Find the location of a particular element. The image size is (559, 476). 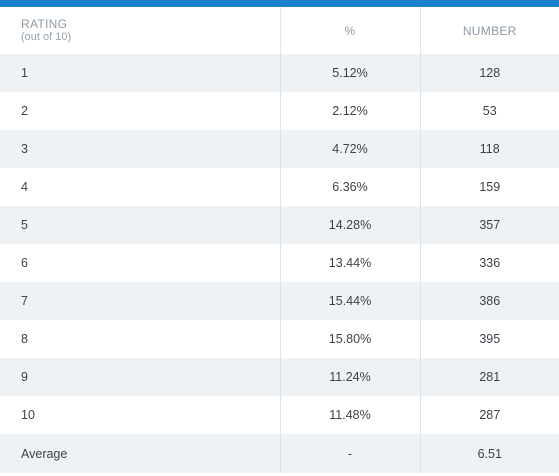

average-percent-cell: - is located at coordinates (350, 453).